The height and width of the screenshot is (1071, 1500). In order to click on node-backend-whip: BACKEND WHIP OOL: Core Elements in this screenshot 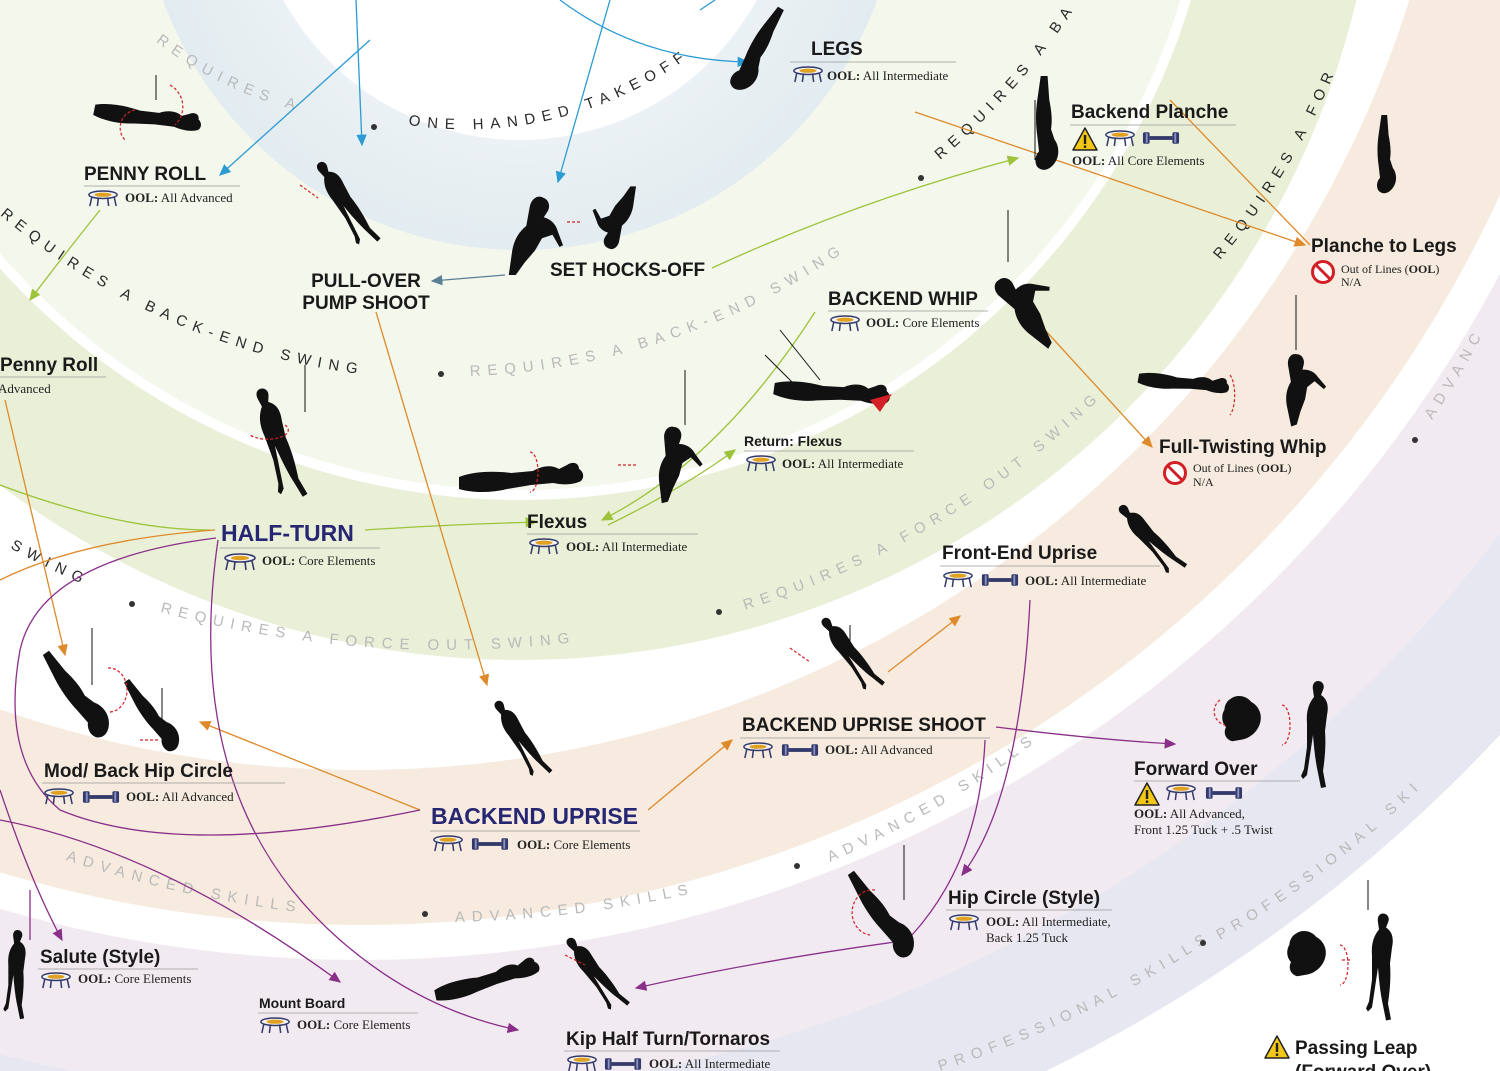, I will do `click(908, 310)`.